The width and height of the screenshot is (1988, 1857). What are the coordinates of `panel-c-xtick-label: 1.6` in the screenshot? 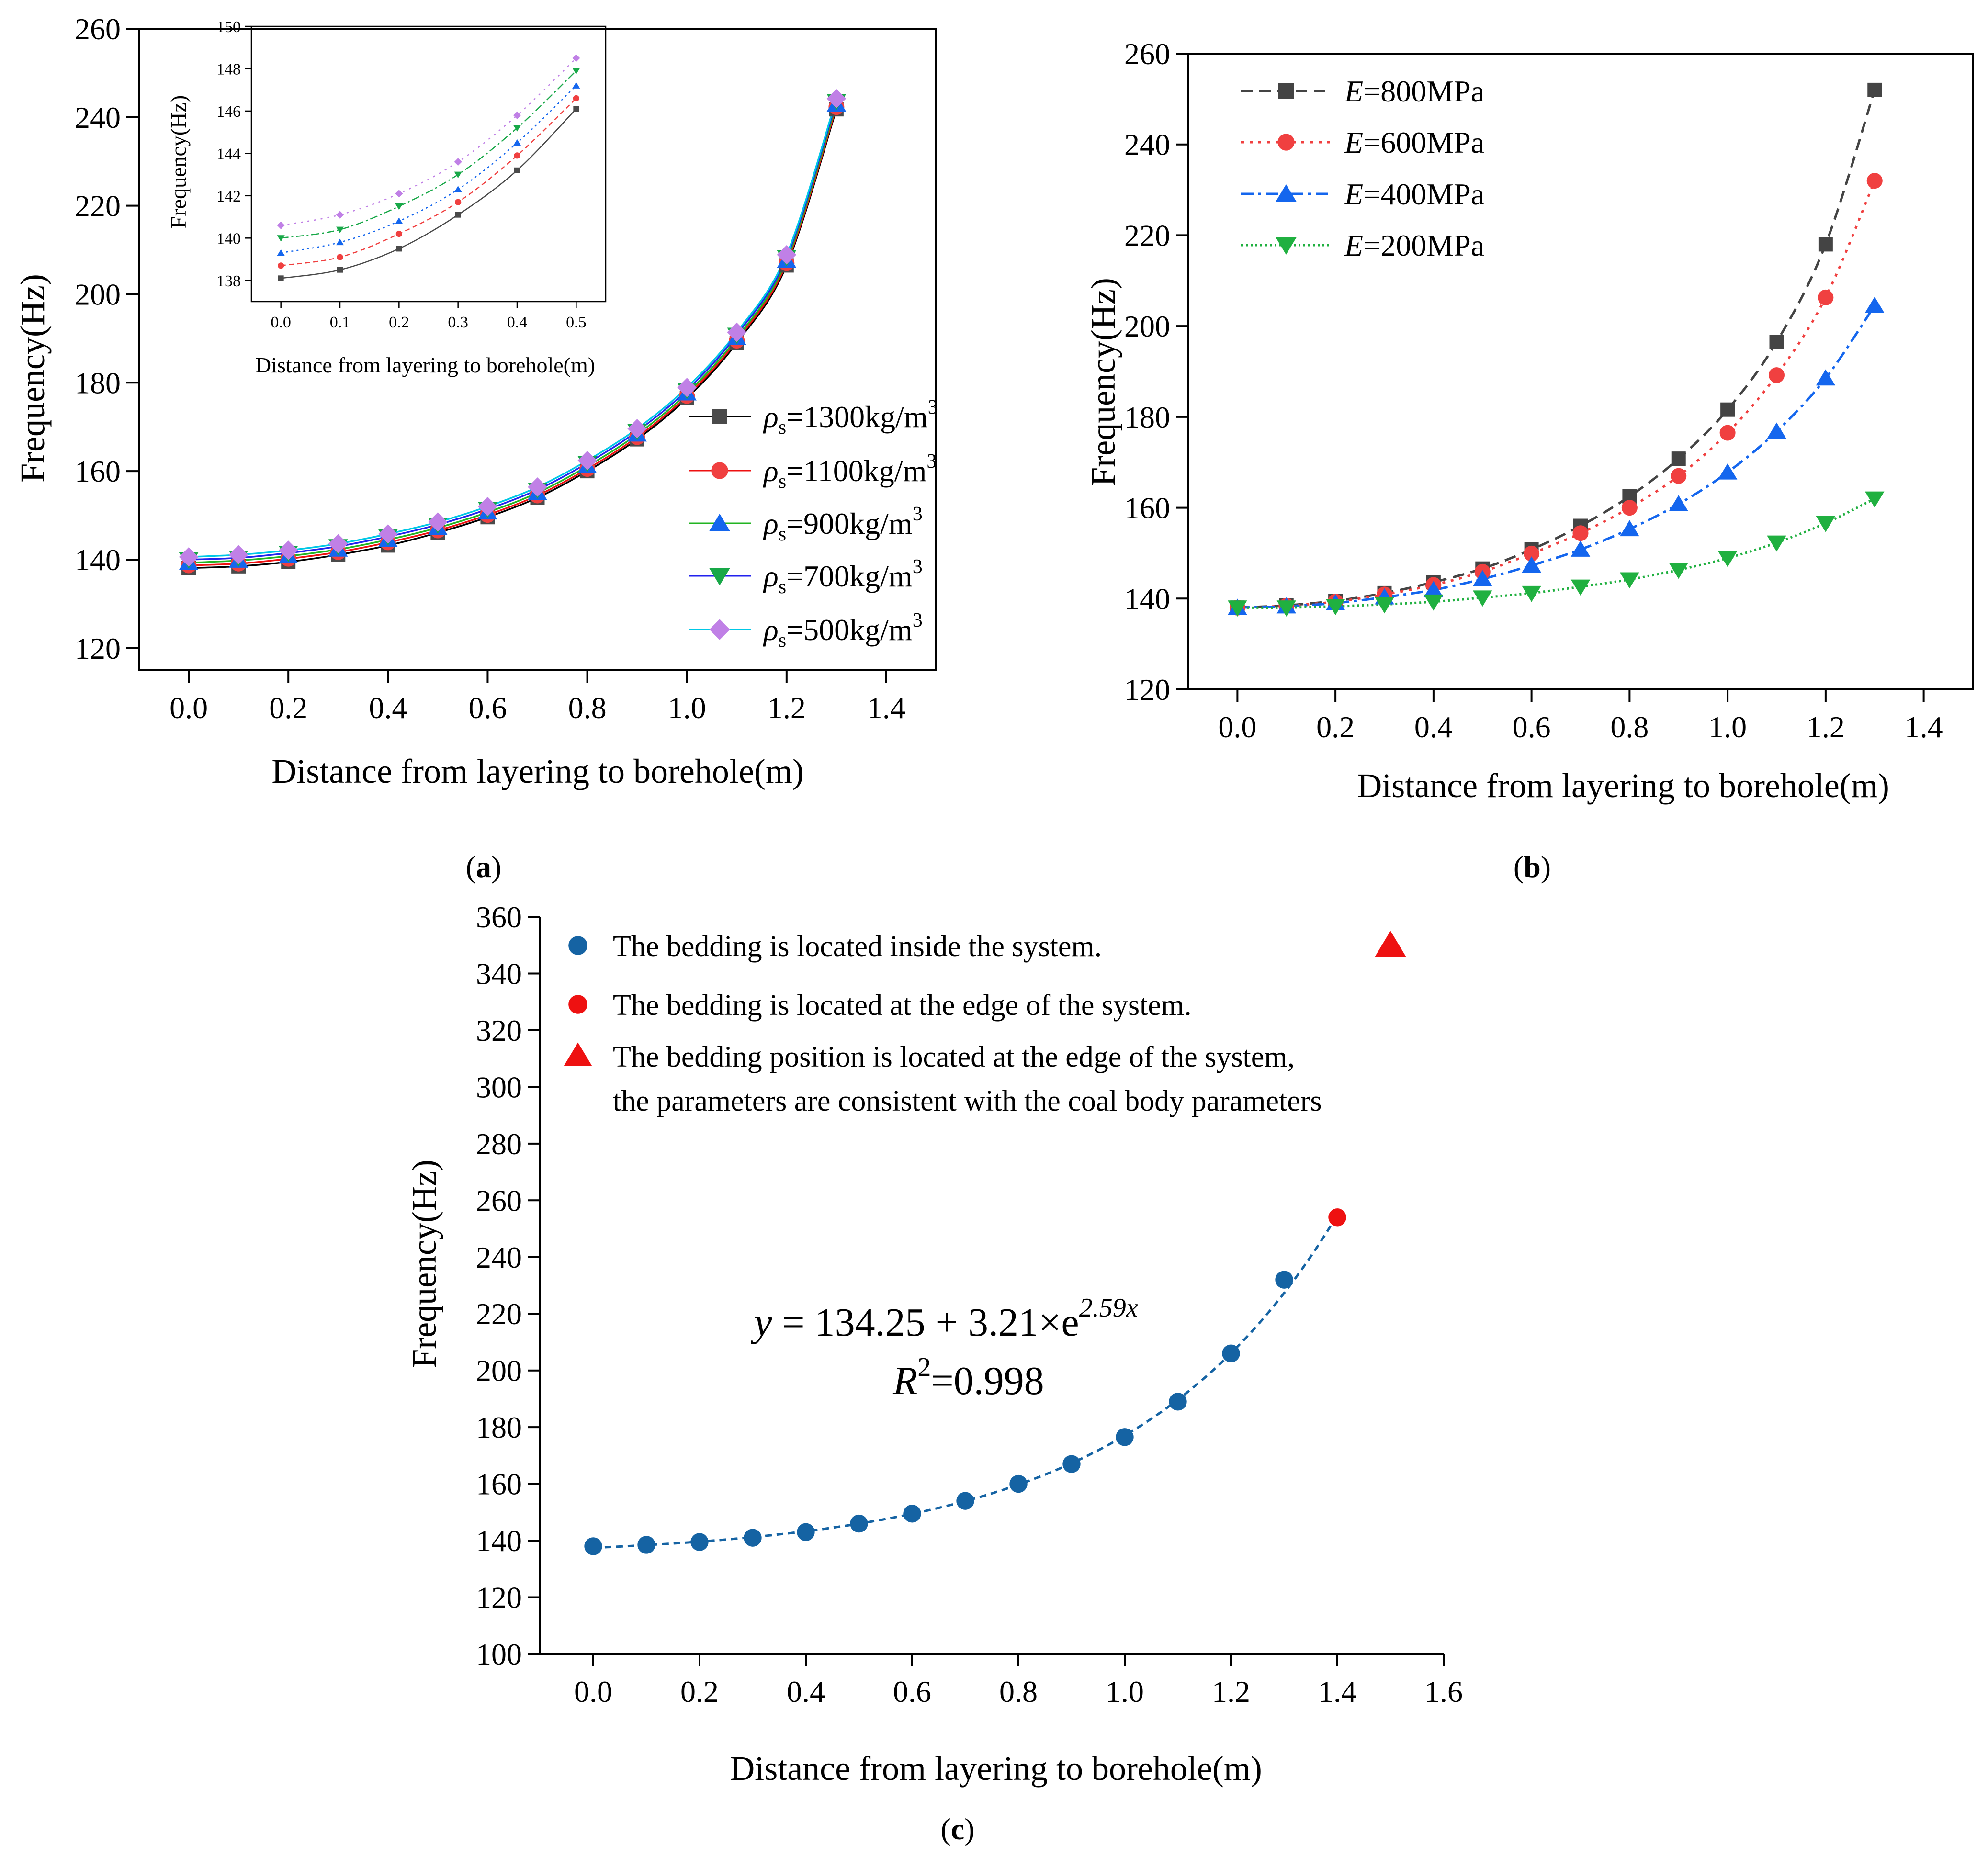 It's located at (1443, 1692).